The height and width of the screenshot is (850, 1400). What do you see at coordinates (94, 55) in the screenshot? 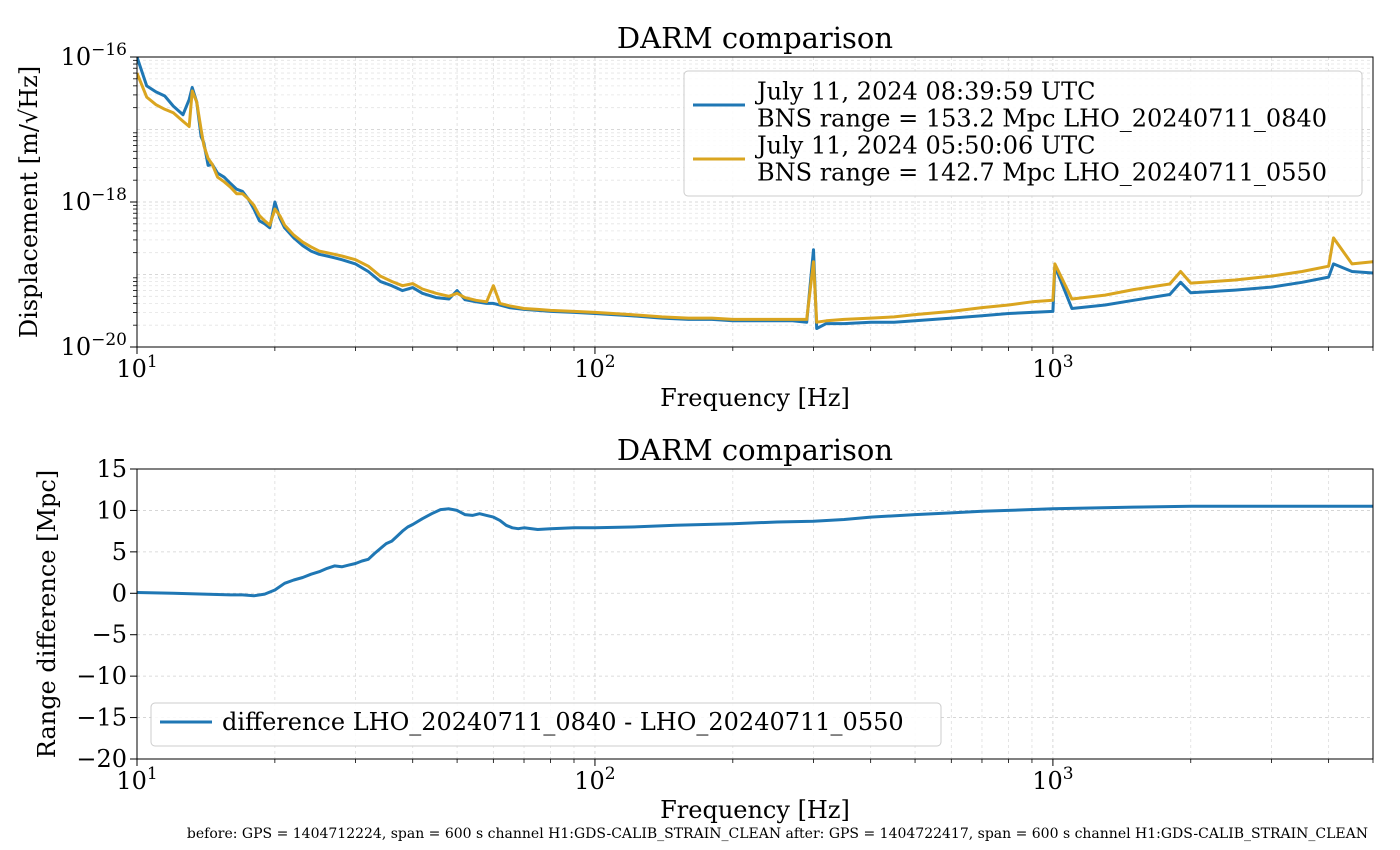
I see `y-tick-label: 10−16` at bounding box center [94, 55].